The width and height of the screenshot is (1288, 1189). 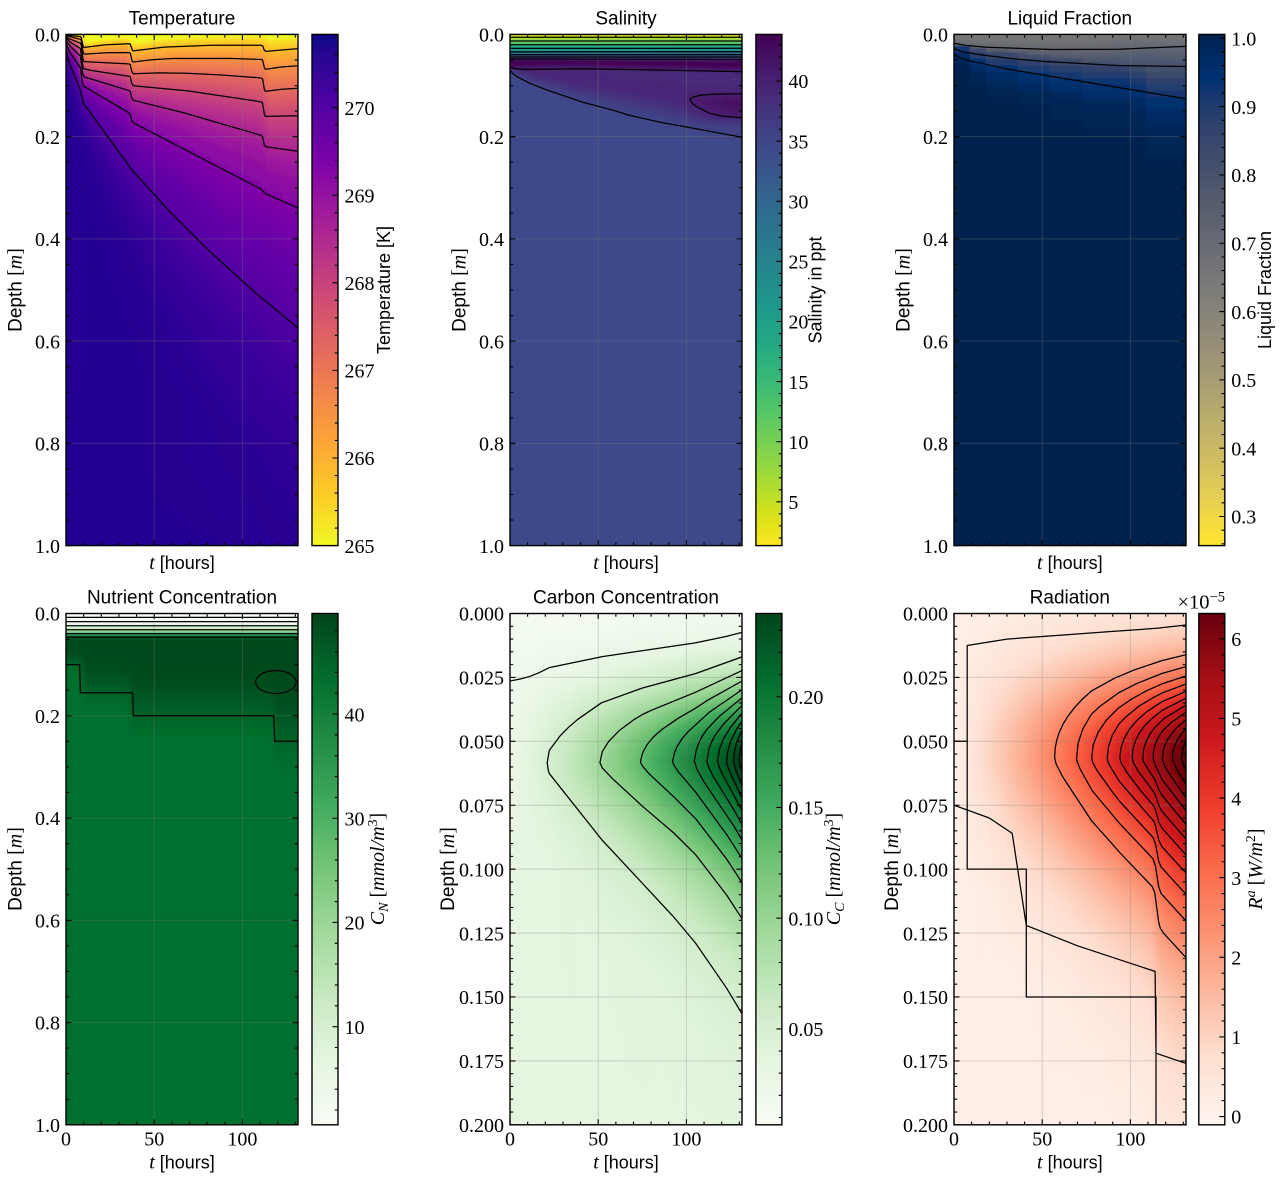 What do you see at coordinates (805, 698) in the screenshot?
I see `svg-text: 0.20` at bounding box center [805, 698].